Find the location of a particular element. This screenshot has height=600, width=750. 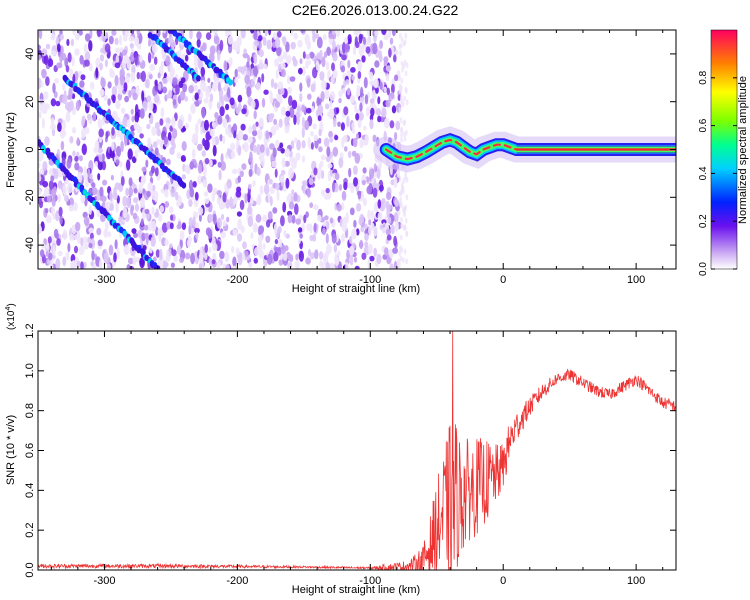

spectrogram-ytick-label: -40 is located at coordinates (30, 245).